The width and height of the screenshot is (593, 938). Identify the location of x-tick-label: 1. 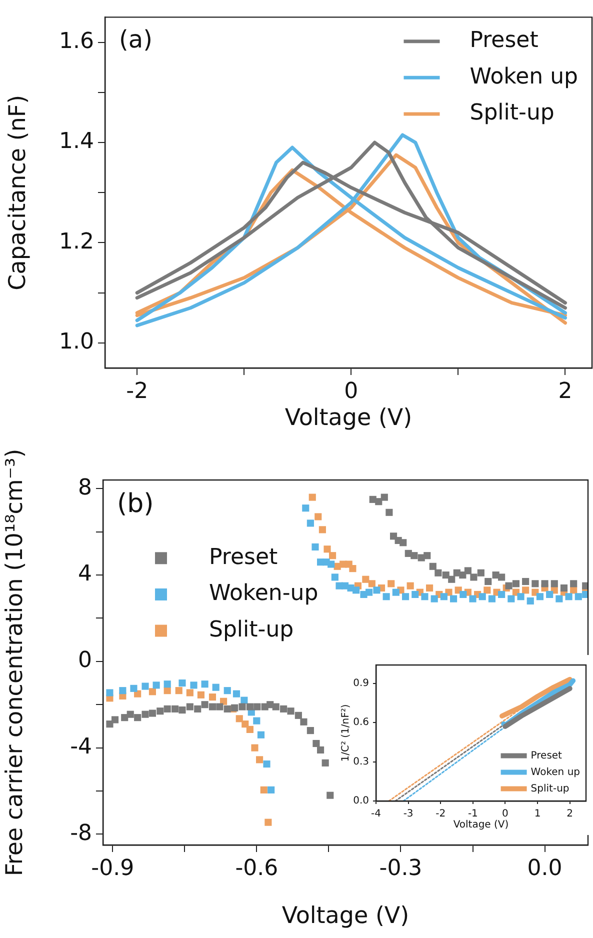
(537, 814).